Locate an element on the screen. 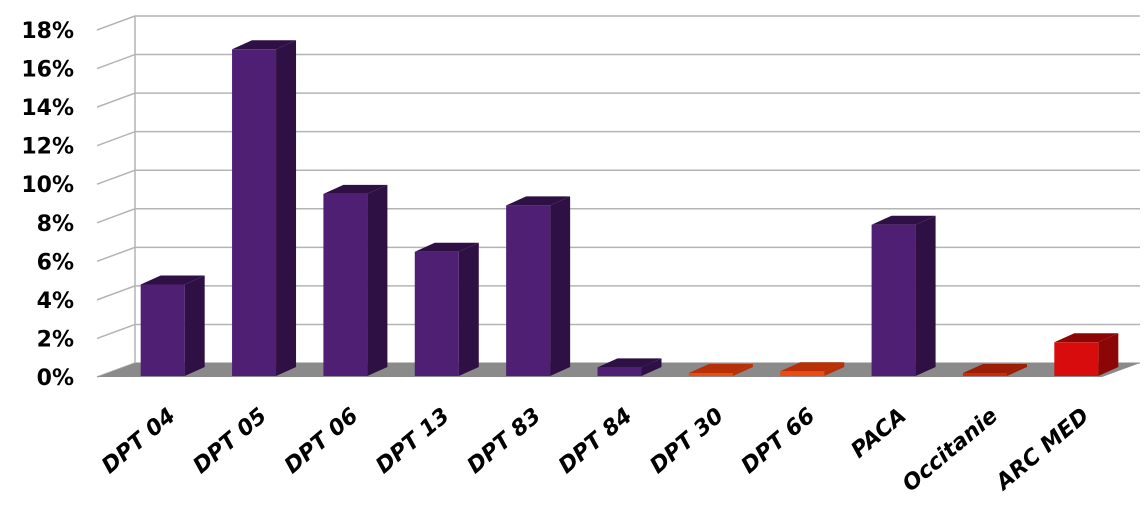 This screenshot has height=515, width=1144. x-tick-label: Occitanie is located at coordinates (950, 450).